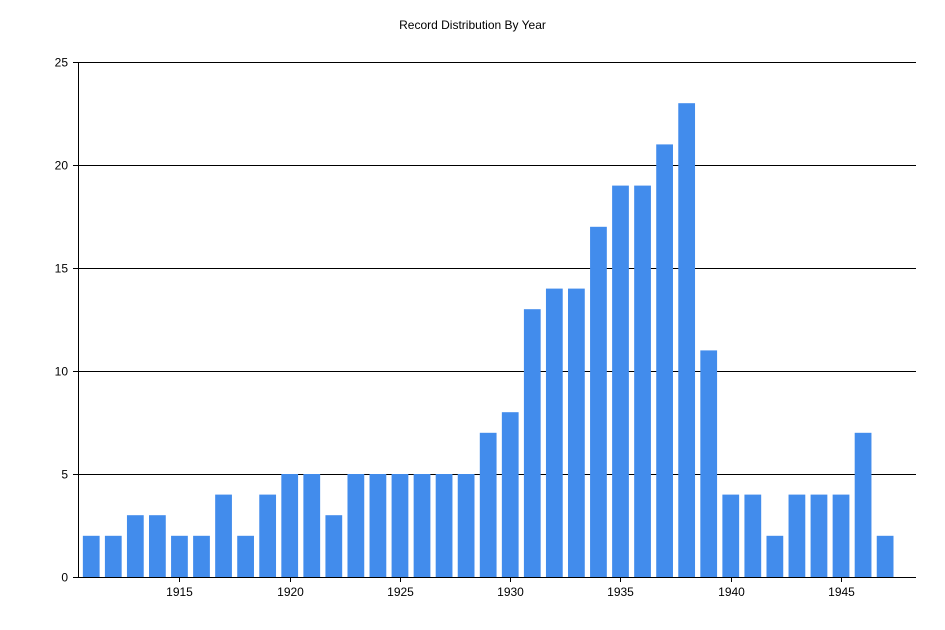  I want to click on bar-1912, so click(113, 556).